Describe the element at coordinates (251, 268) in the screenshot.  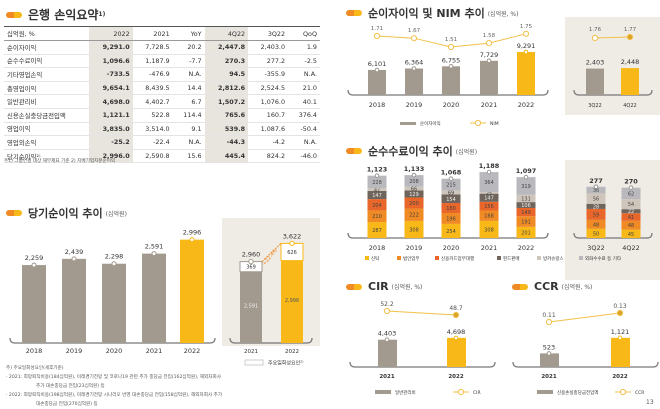
I see `segment-label: 369` at that location.